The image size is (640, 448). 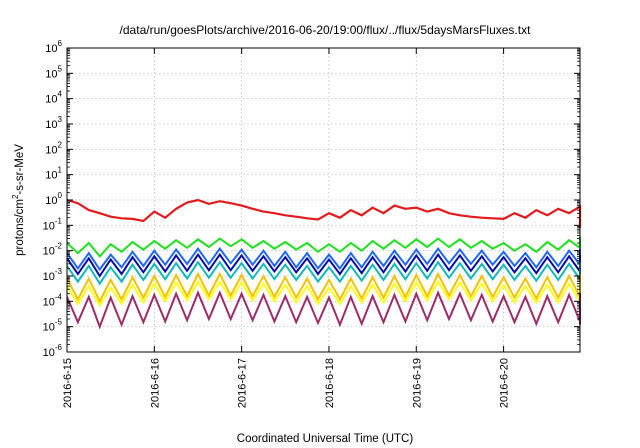 I want to click on x-tick-label: 2016-6-20, so click(x=505, y=383).